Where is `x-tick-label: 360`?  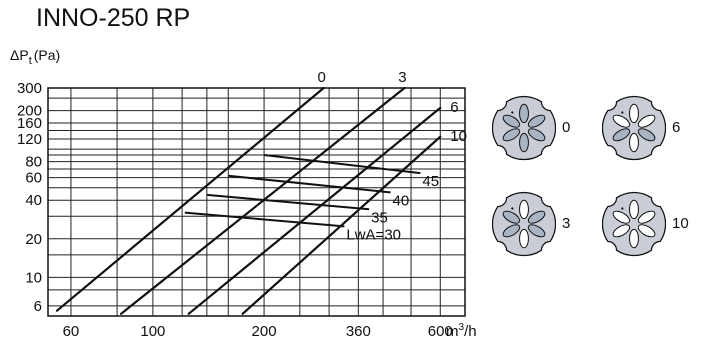
x-tick-label: 360 is located at coordinates (358, 331).